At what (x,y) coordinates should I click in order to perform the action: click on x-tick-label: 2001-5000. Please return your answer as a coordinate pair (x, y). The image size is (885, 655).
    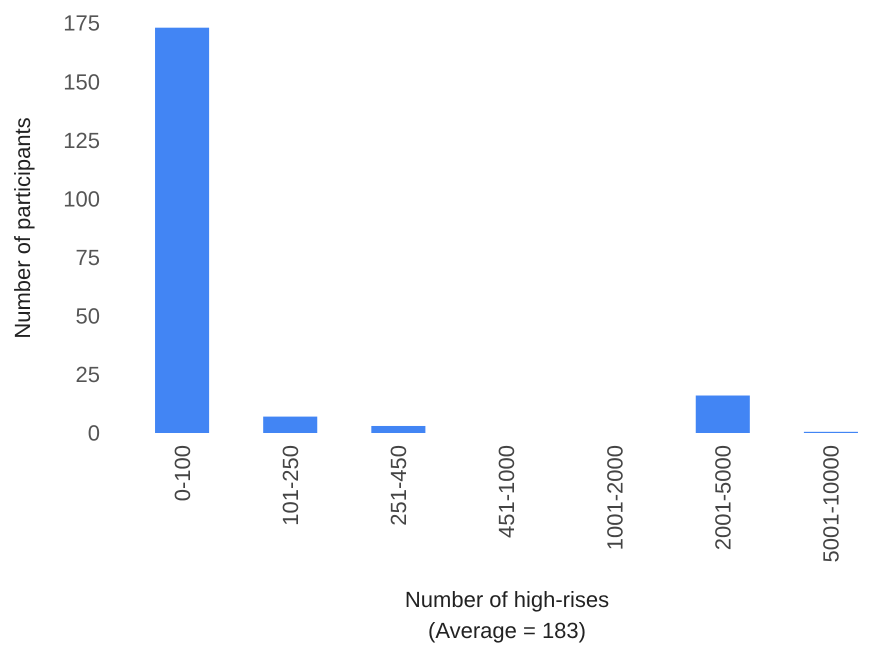
    Looking at the image, I should click on (723, 497).